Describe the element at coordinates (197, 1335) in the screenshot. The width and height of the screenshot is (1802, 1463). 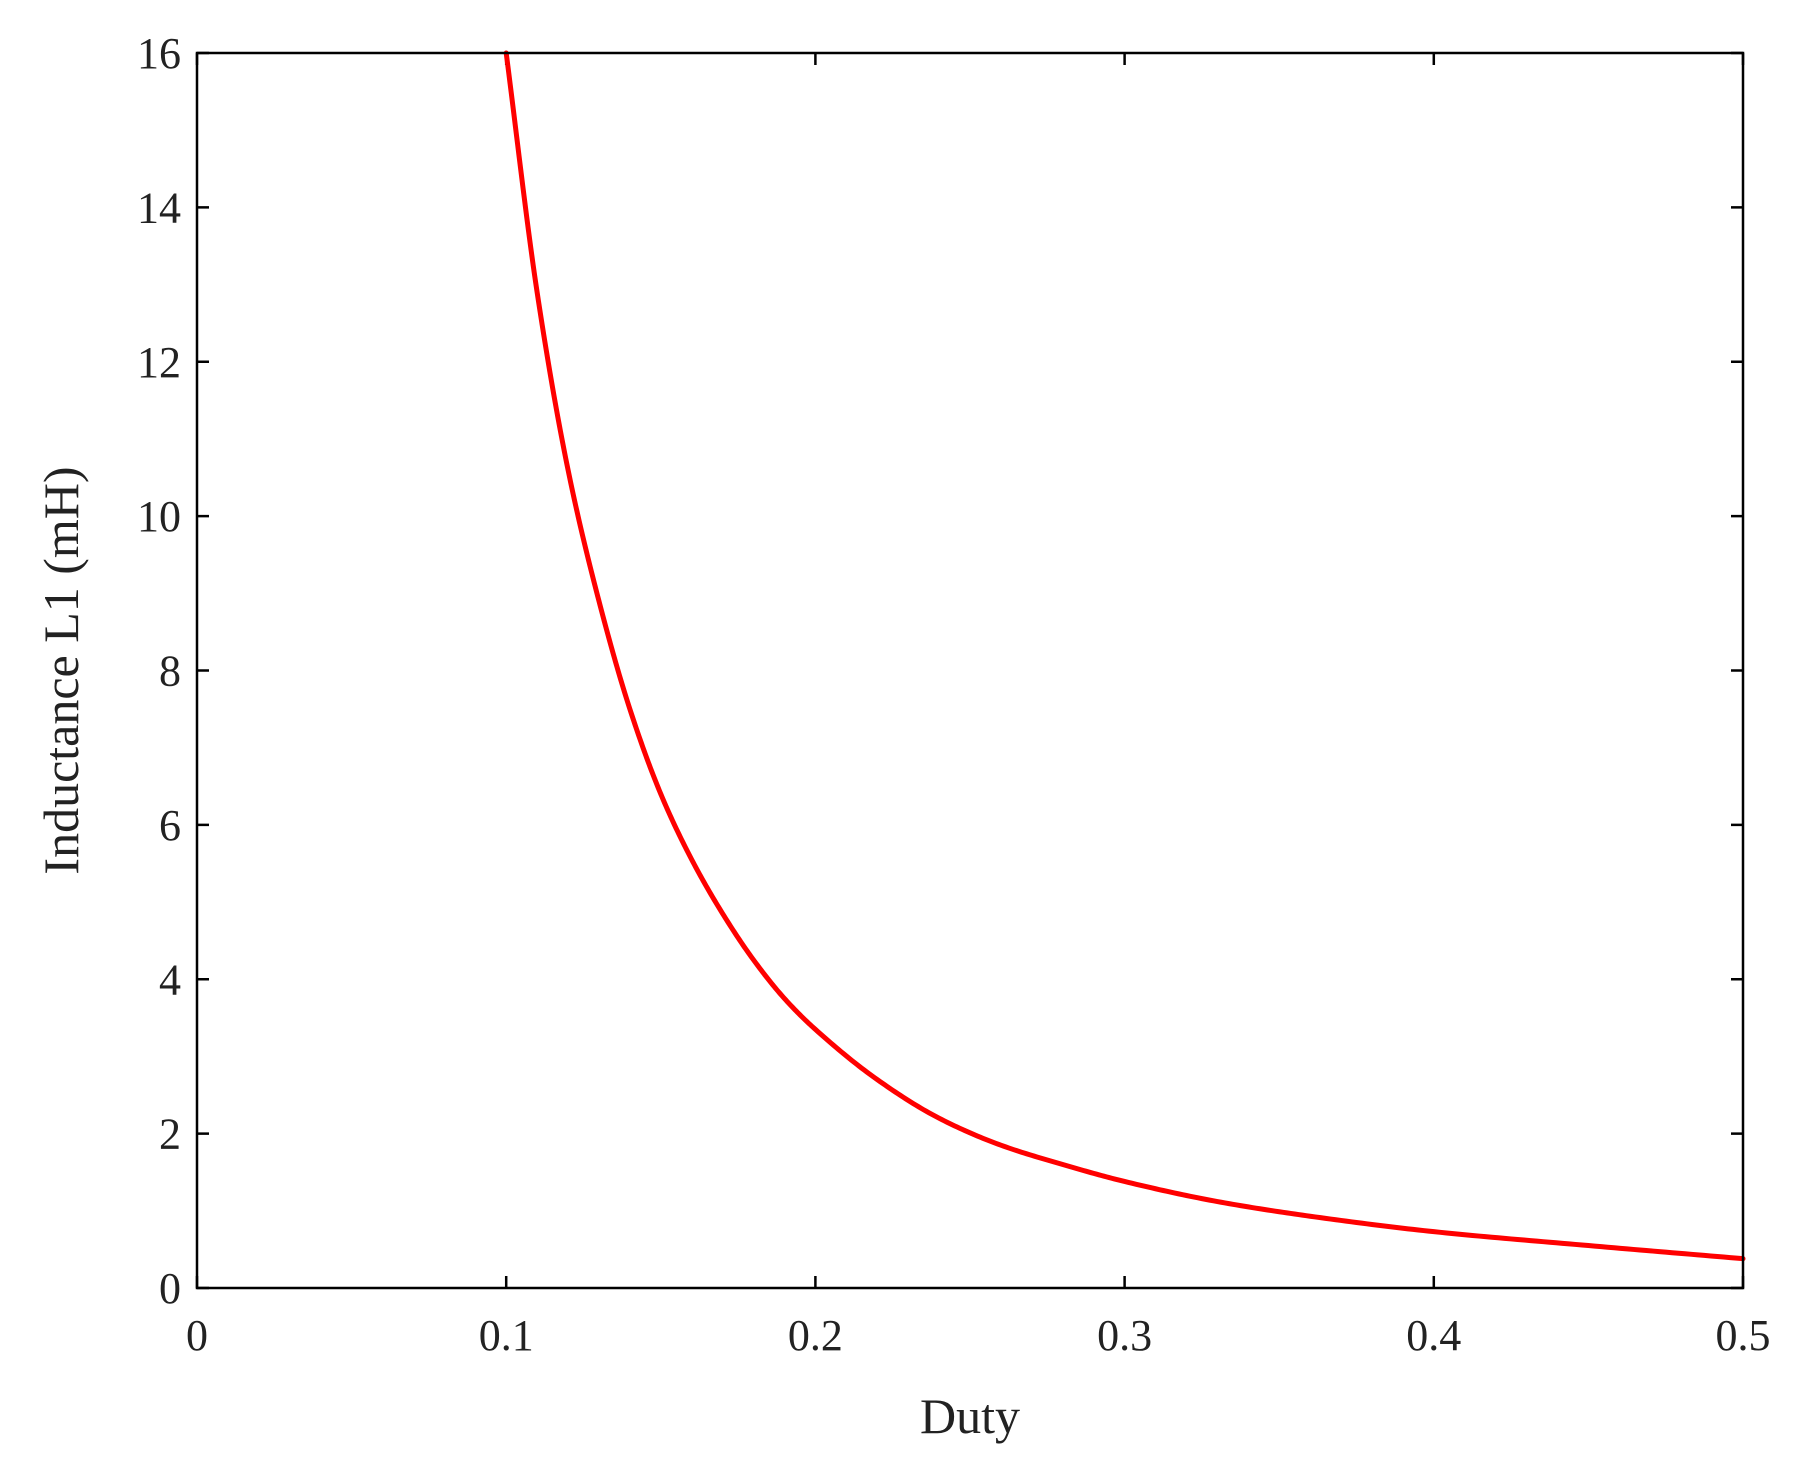
I see `x-tick-label: 0` at that location.